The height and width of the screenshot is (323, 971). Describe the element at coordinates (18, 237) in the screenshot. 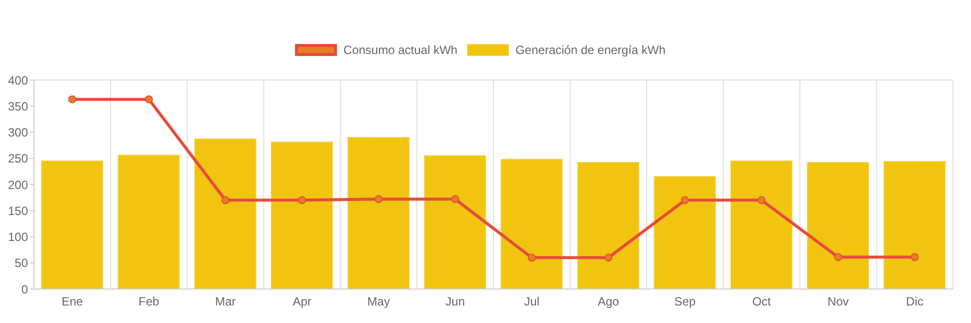

I see `y-tick-label: 100` at that location.